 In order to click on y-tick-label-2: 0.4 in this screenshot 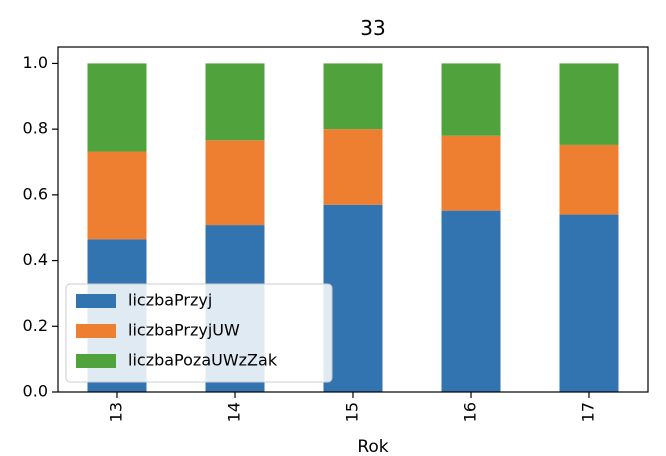, I will do `click(35, 259)`.